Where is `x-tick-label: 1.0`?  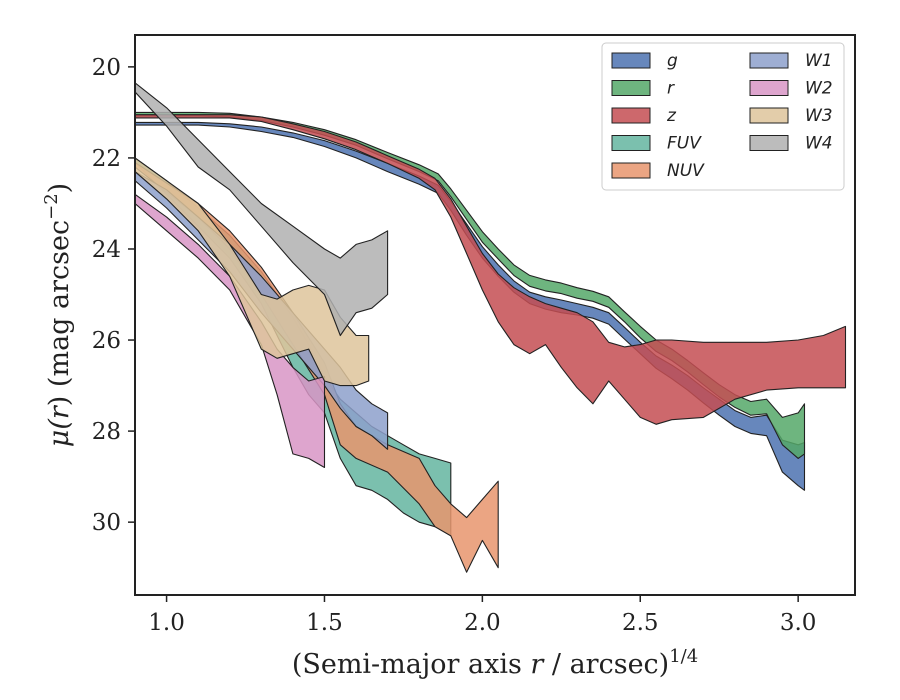 x-tick-label: 1.0 is located at coordinates (166, 623).